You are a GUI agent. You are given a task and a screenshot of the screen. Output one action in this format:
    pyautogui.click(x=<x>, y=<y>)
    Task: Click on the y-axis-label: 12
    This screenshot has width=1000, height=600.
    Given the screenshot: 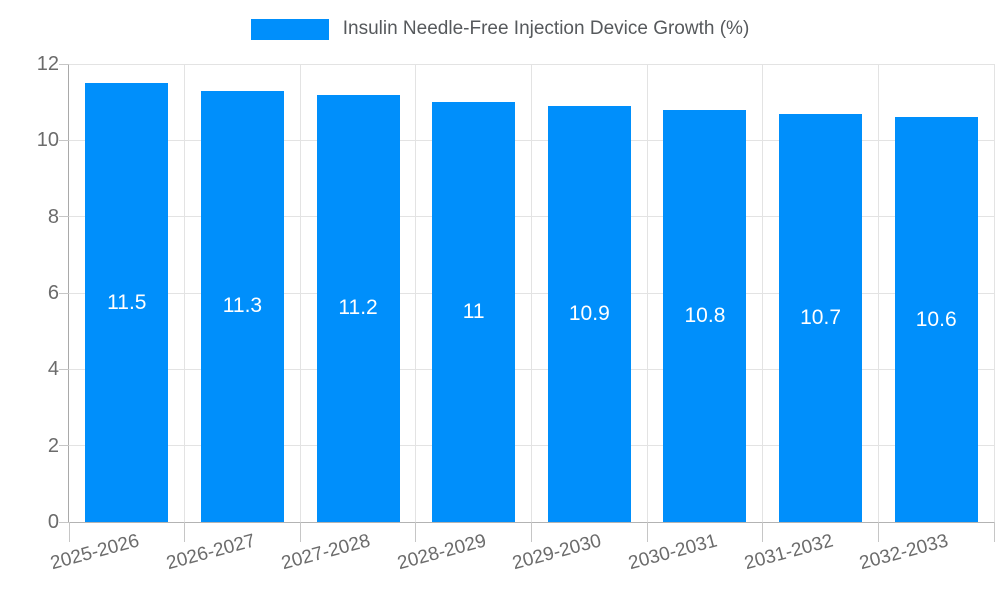 What is the action you would take?
    pyautogui.click(x=47, y=64)
    